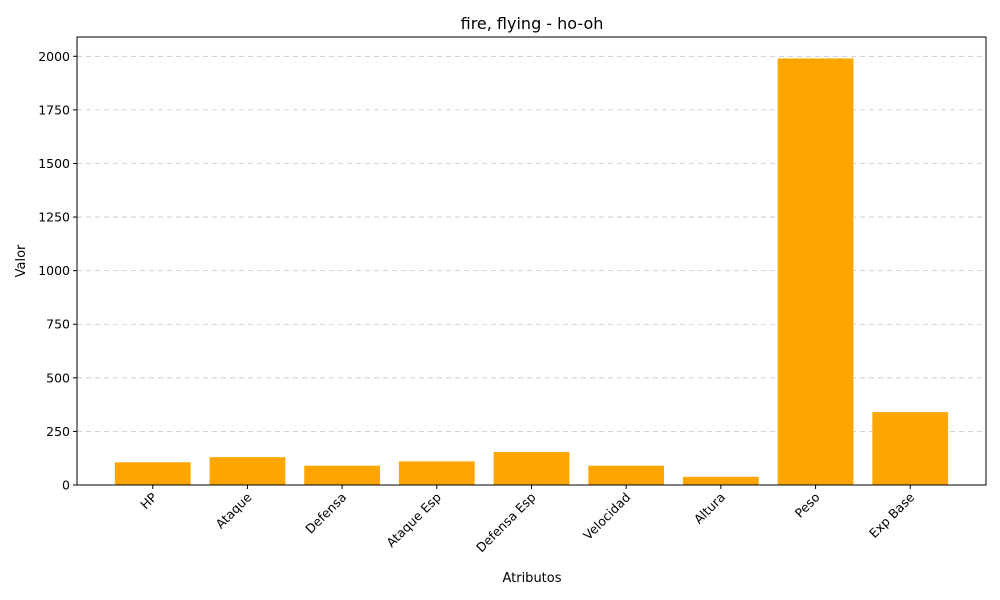  Describe the element at coordinates (54, 217) in the screenshot. I see `y-tick-label: 1250` at that location.